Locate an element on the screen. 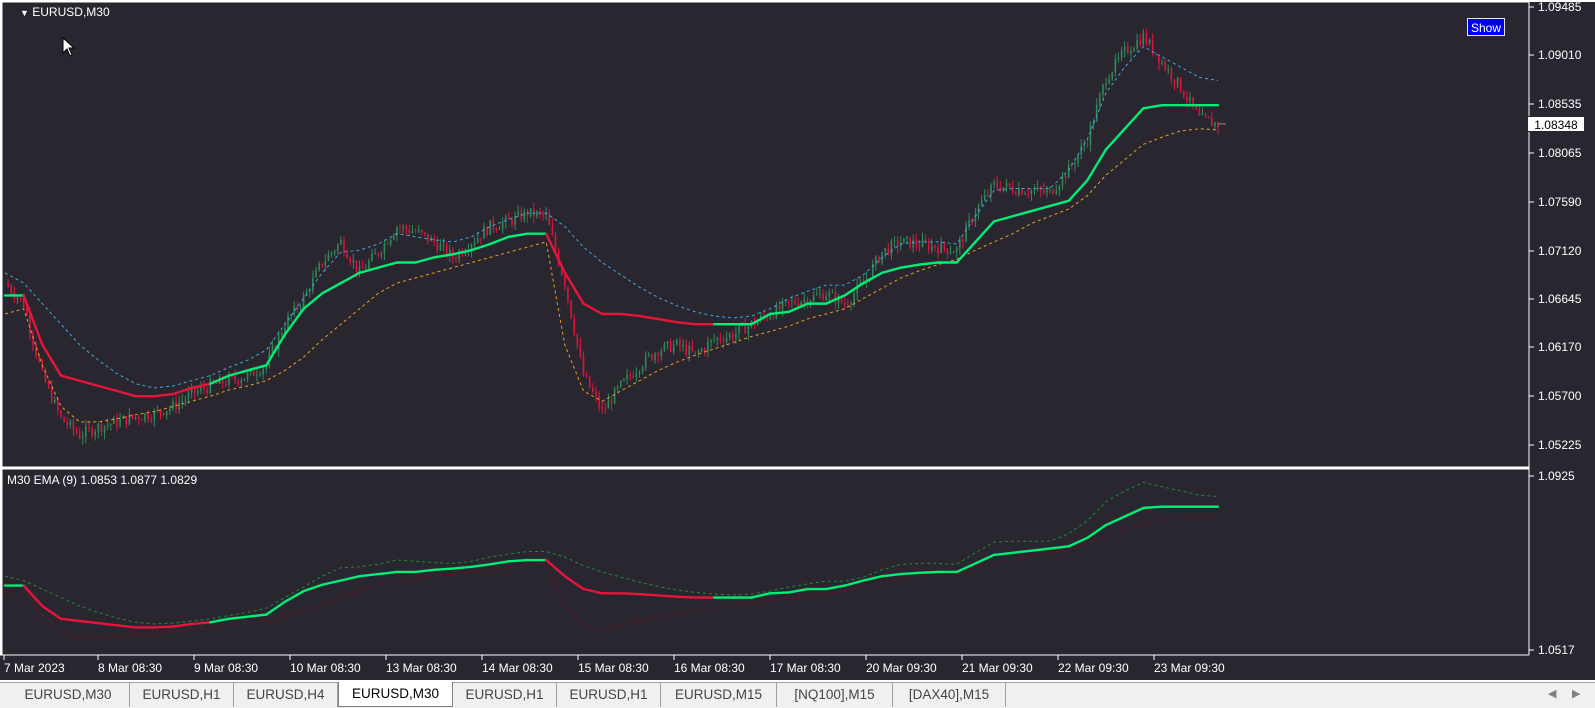  tab-5: EURUSD,H1 is located at coordinates (505, 695).